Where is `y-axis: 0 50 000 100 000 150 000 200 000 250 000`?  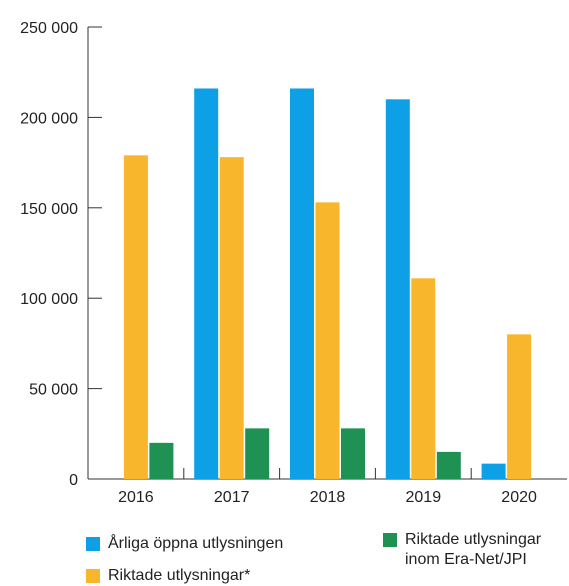 y-axis: 0 50 000 100 000 150 000 200 000 250 000 is located at coordinates (61, 254).